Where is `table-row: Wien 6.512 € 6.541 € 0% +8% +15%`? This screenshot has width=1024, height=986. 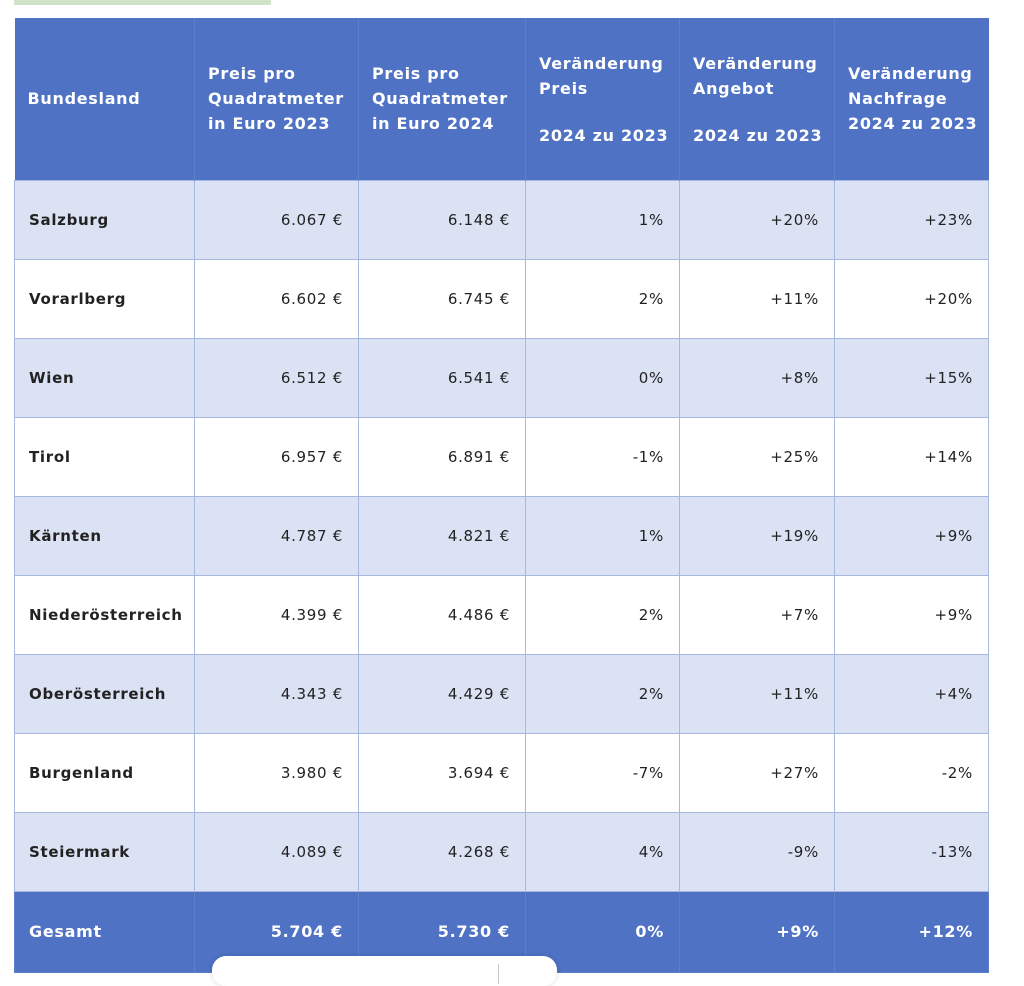
table-row: Wien 6.512 € 6.541 € 0% +8% +15% is located at coordinates (501, 377).